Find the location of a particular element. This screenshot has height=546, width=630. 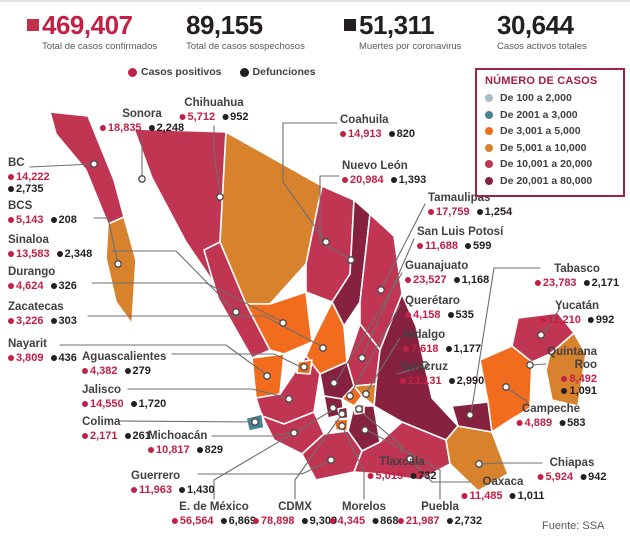

state-label-oaxaca: Oaxaca 11,485 1,011 is located at coordinates (502, 489).